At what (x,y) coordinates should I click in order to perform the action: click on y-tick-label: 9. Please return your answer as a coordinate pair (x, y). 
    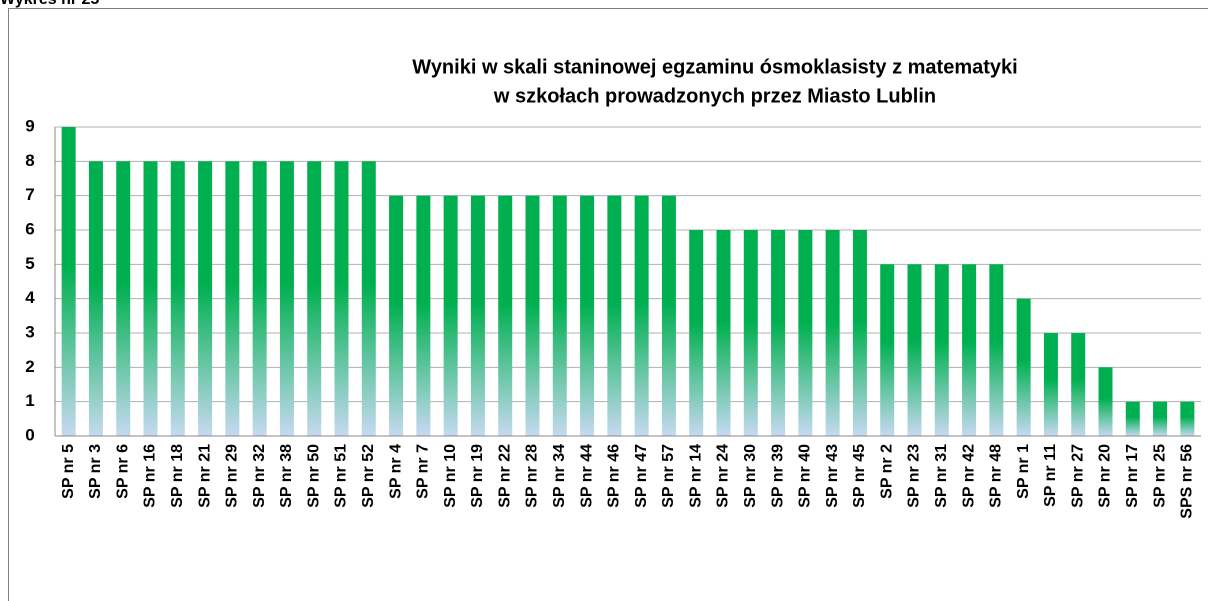
    Looking at the image, I should click on (29, 125).